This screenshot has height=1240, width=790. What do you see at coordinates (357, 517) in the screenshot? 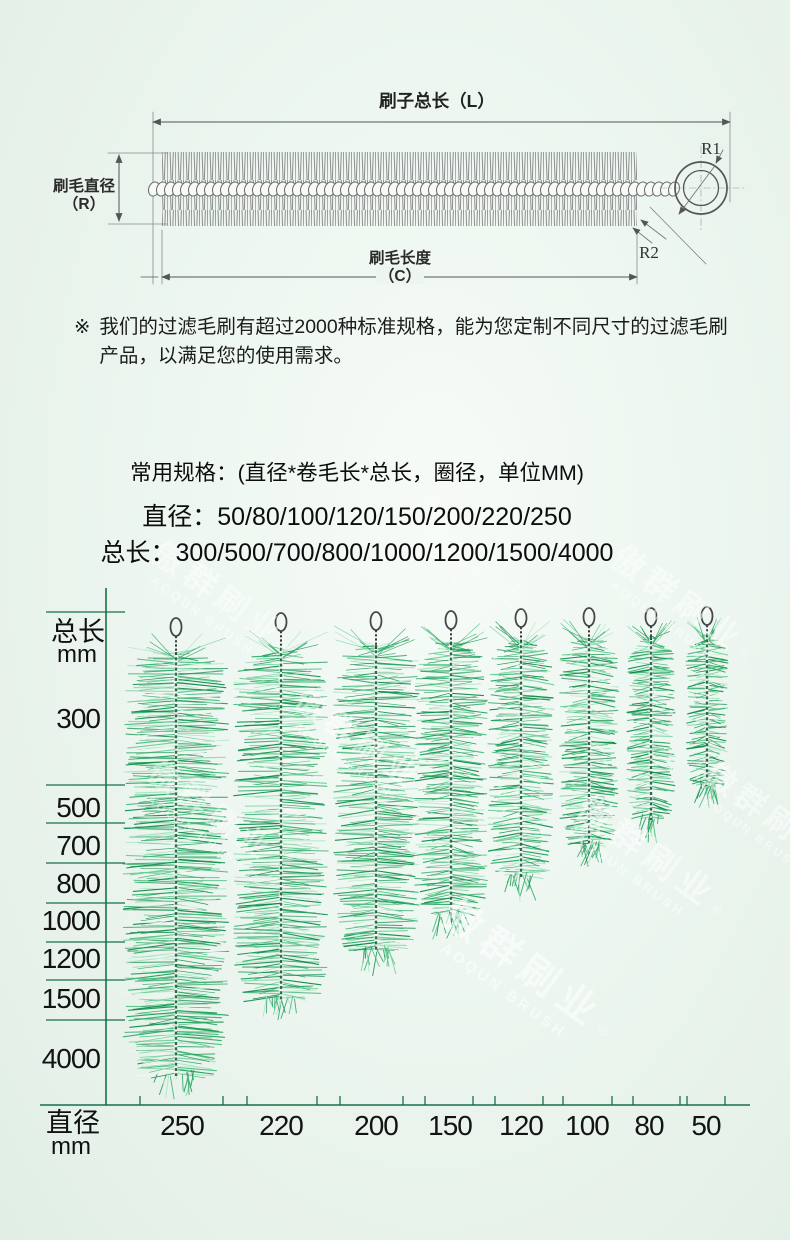
I see `specs-diameters: 直径：50/80/100/120/150/200/220/250` at bounding box center [357, 517].